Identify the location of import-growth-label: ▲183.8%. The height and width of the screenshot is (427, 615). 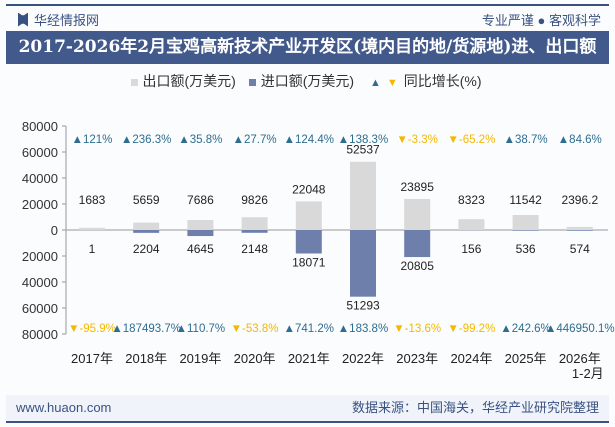
(363, 329).